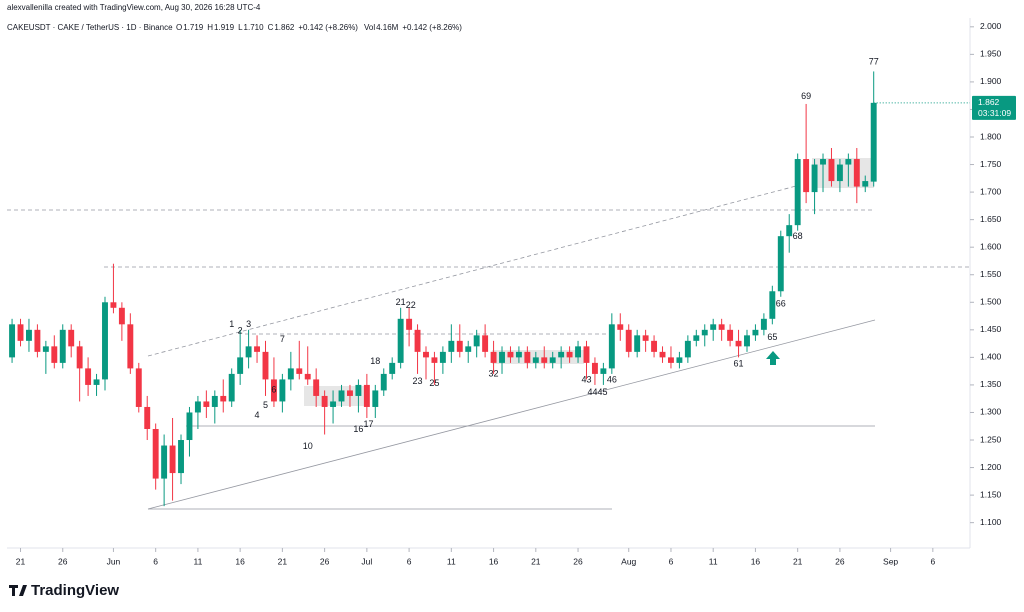  What do you see at coordinates (874, 61) in the screenshot?
I see `annotation: 77` at bounding box center [874, 61].